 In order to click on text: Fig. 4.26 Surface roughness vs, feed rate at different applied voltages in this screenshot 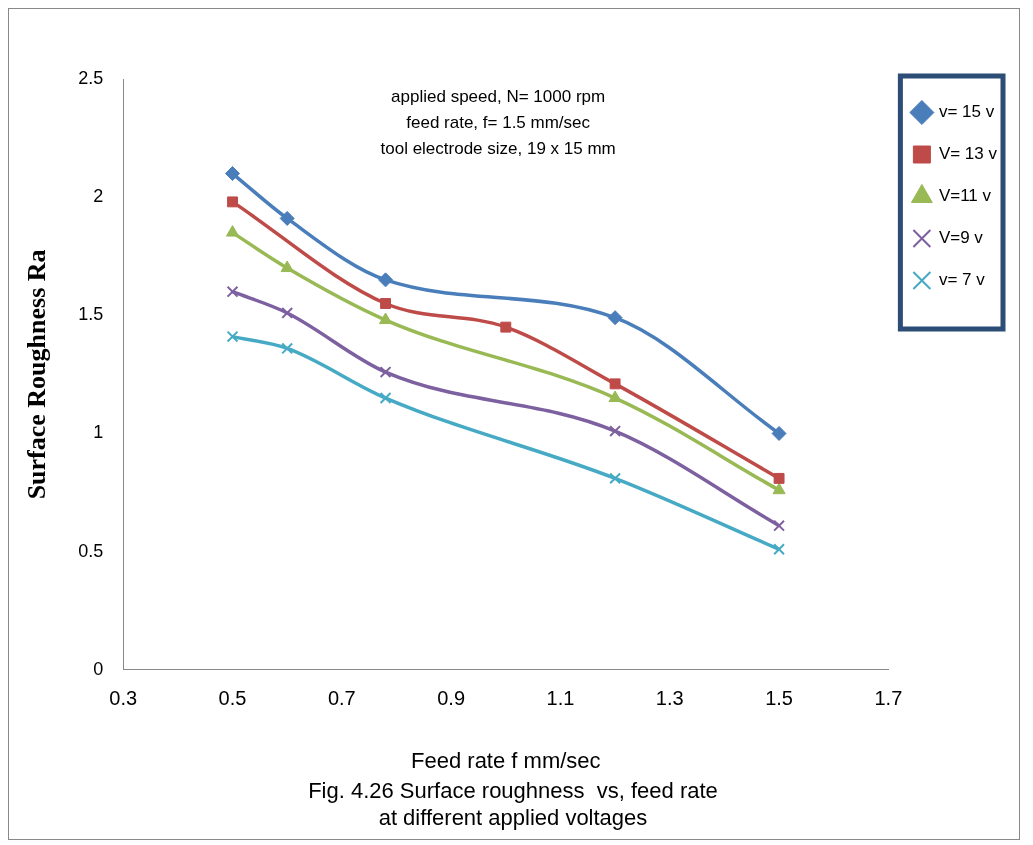, I will do `click(513, 804)`.